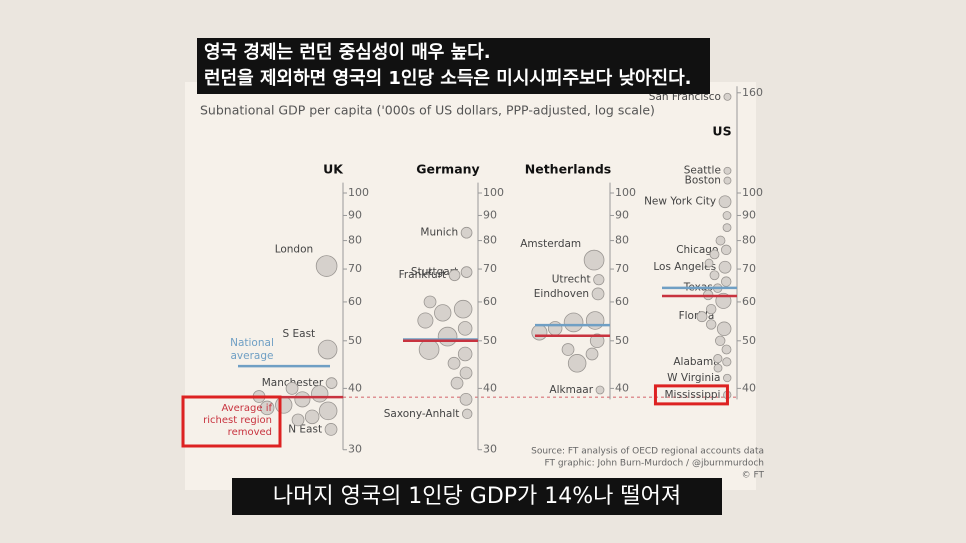 The height and width of the screenshot is (543, 966). I want to click on subtitle-box, so click(477, 496).